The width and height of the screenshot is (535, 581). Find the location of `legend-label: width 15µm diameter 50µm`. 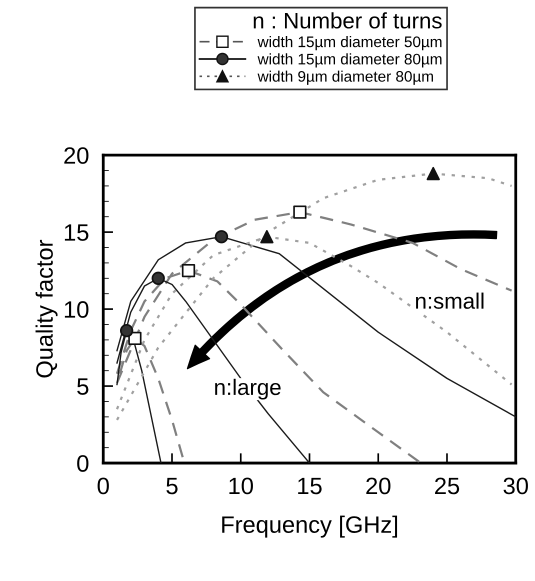

legend-label: width 15µm diameter 50µm is located at coordinates (350, 43).